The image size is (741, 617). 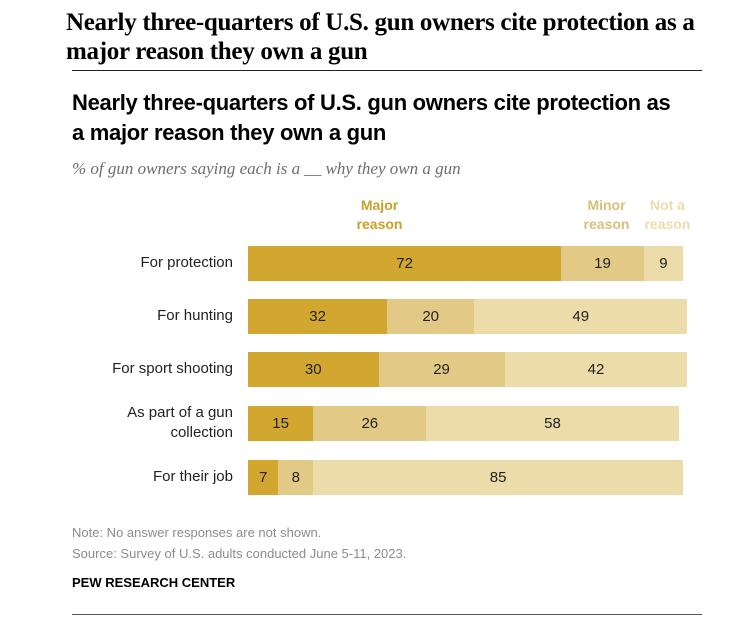 I want to click on category-label: For protection, so click(x=186, y=262).